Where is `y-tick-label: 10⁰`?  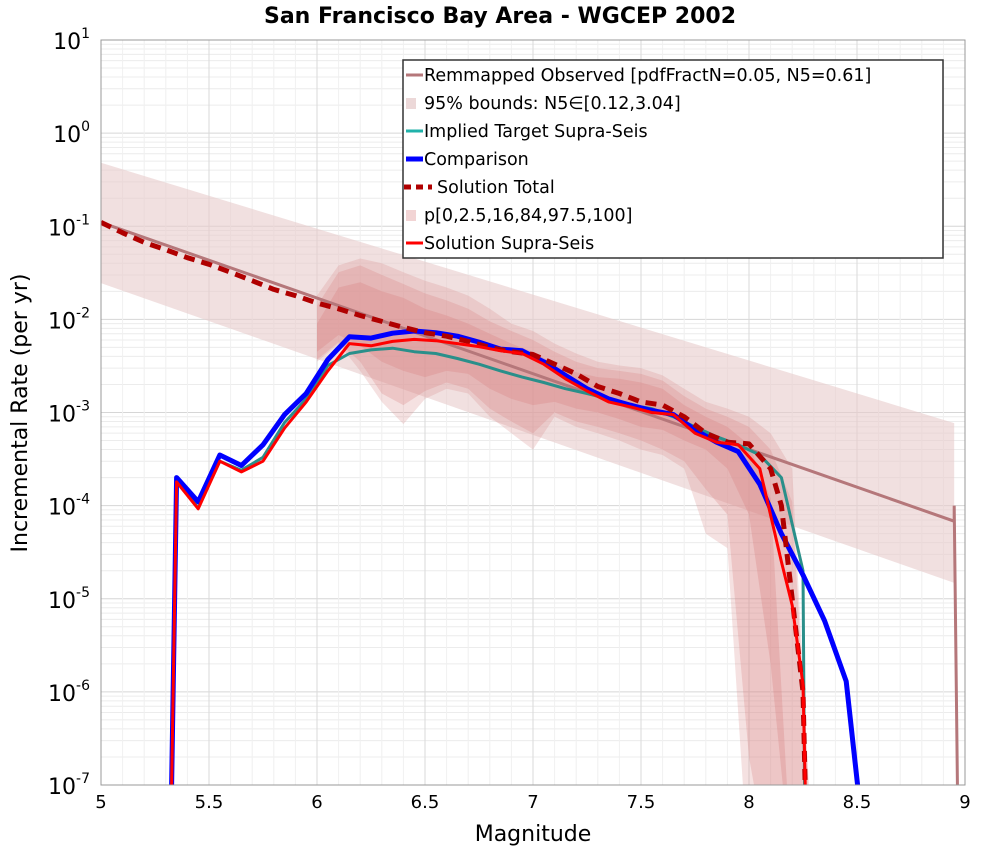 y-tick-label: 10⁰ is located at coordinates (71, 133).